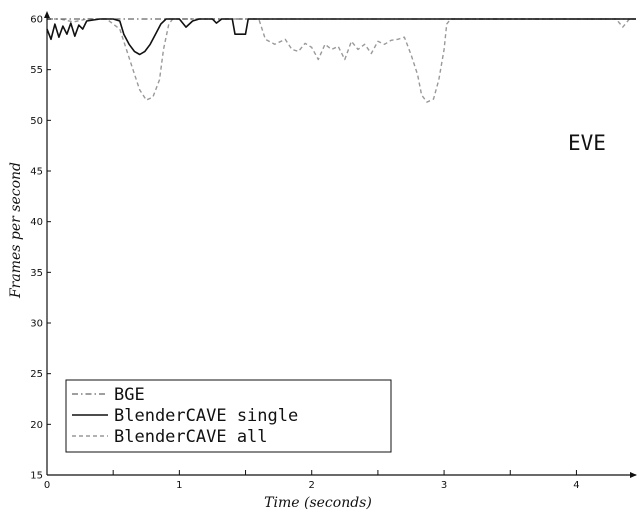 This screenshot has height=514, width=638. Describe the element at coordinates (341, 37) in the screenshot. I see `series-line-blendercave-single` at that location.